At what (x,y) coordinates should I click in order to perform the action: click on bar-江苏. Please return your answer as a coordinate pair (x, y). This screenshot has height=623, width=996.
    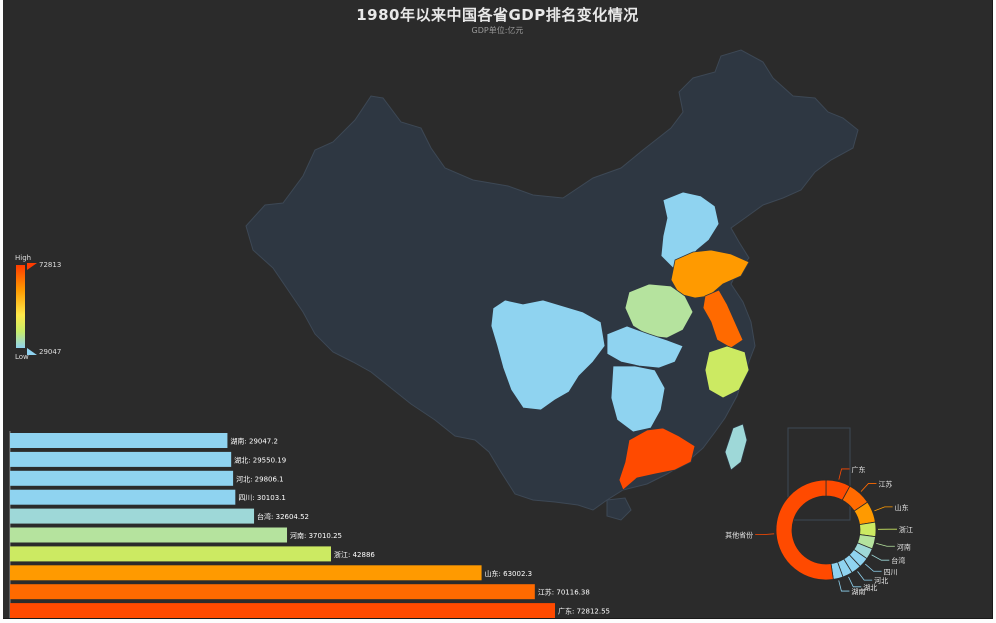
    Looking at the image, I should click on (272, 592).